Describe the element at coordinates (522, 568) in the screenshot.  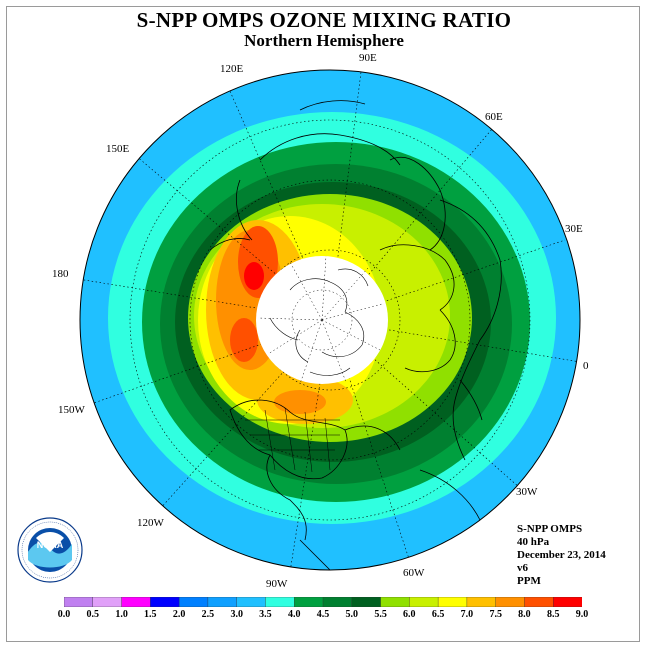
I see `info-version: v6` at that location.